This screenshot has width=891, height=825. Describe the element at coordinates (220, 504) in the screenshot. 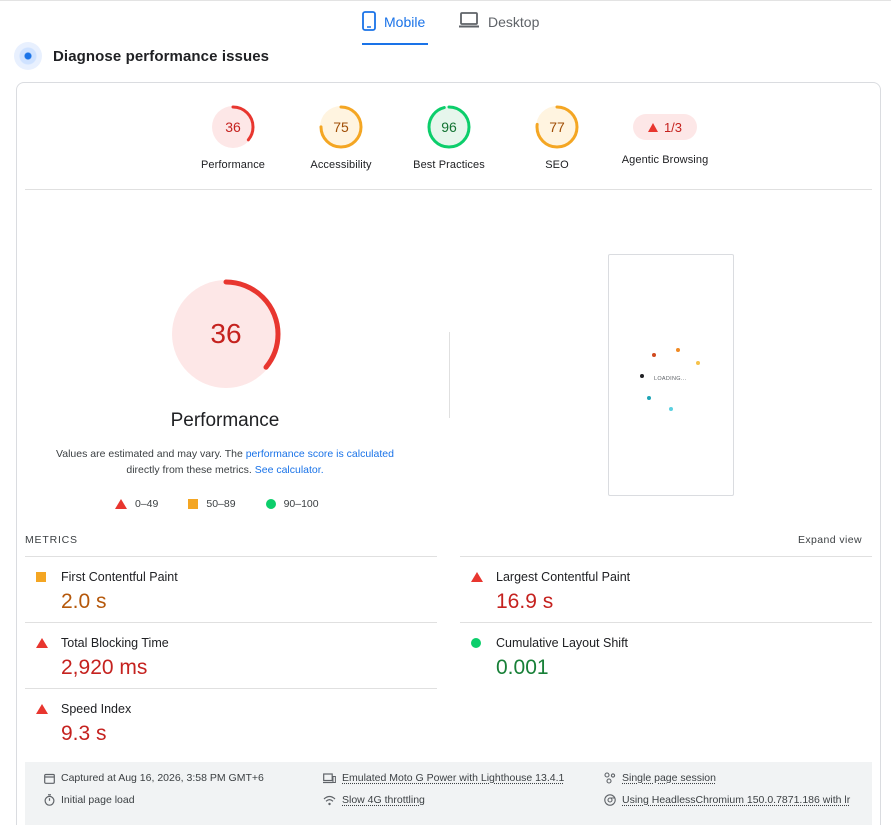

I see `legend-label: 50–89` at that location.